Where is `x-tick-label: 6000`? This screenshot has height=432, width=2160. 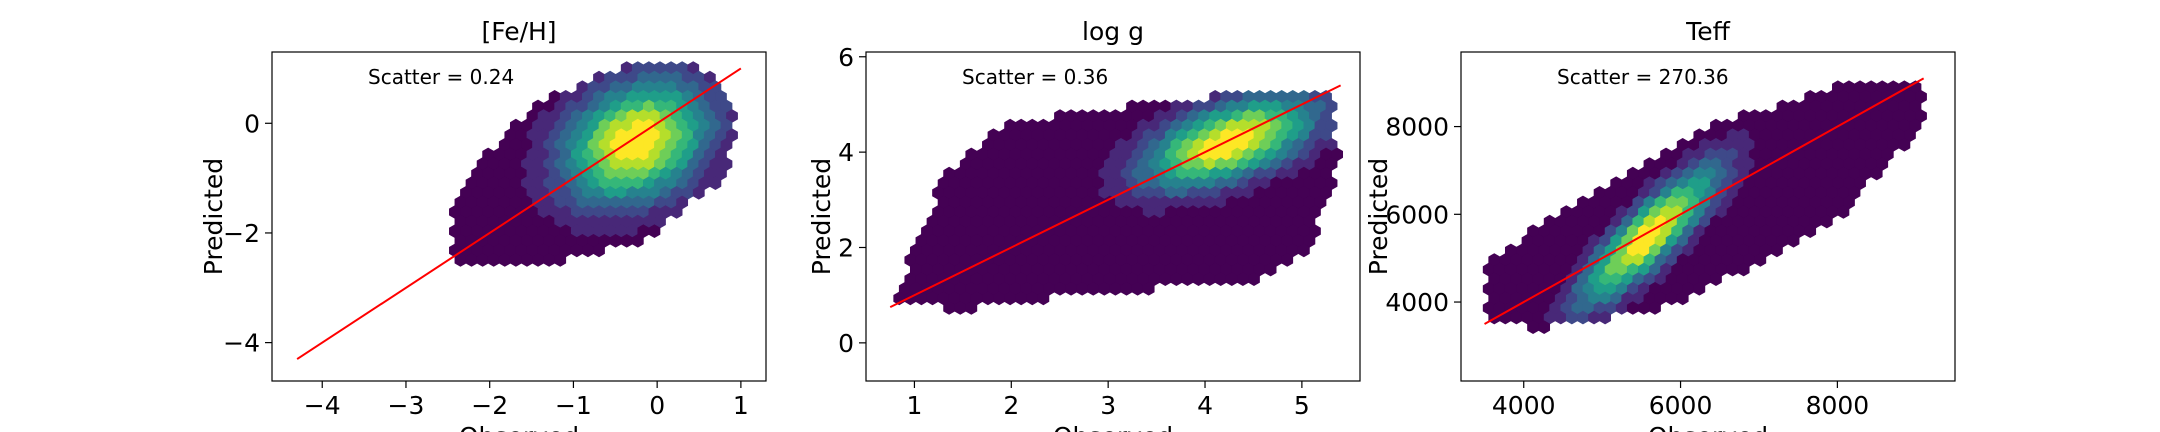 x-tick-label: 6000 is located at coordinates (1681, 405).